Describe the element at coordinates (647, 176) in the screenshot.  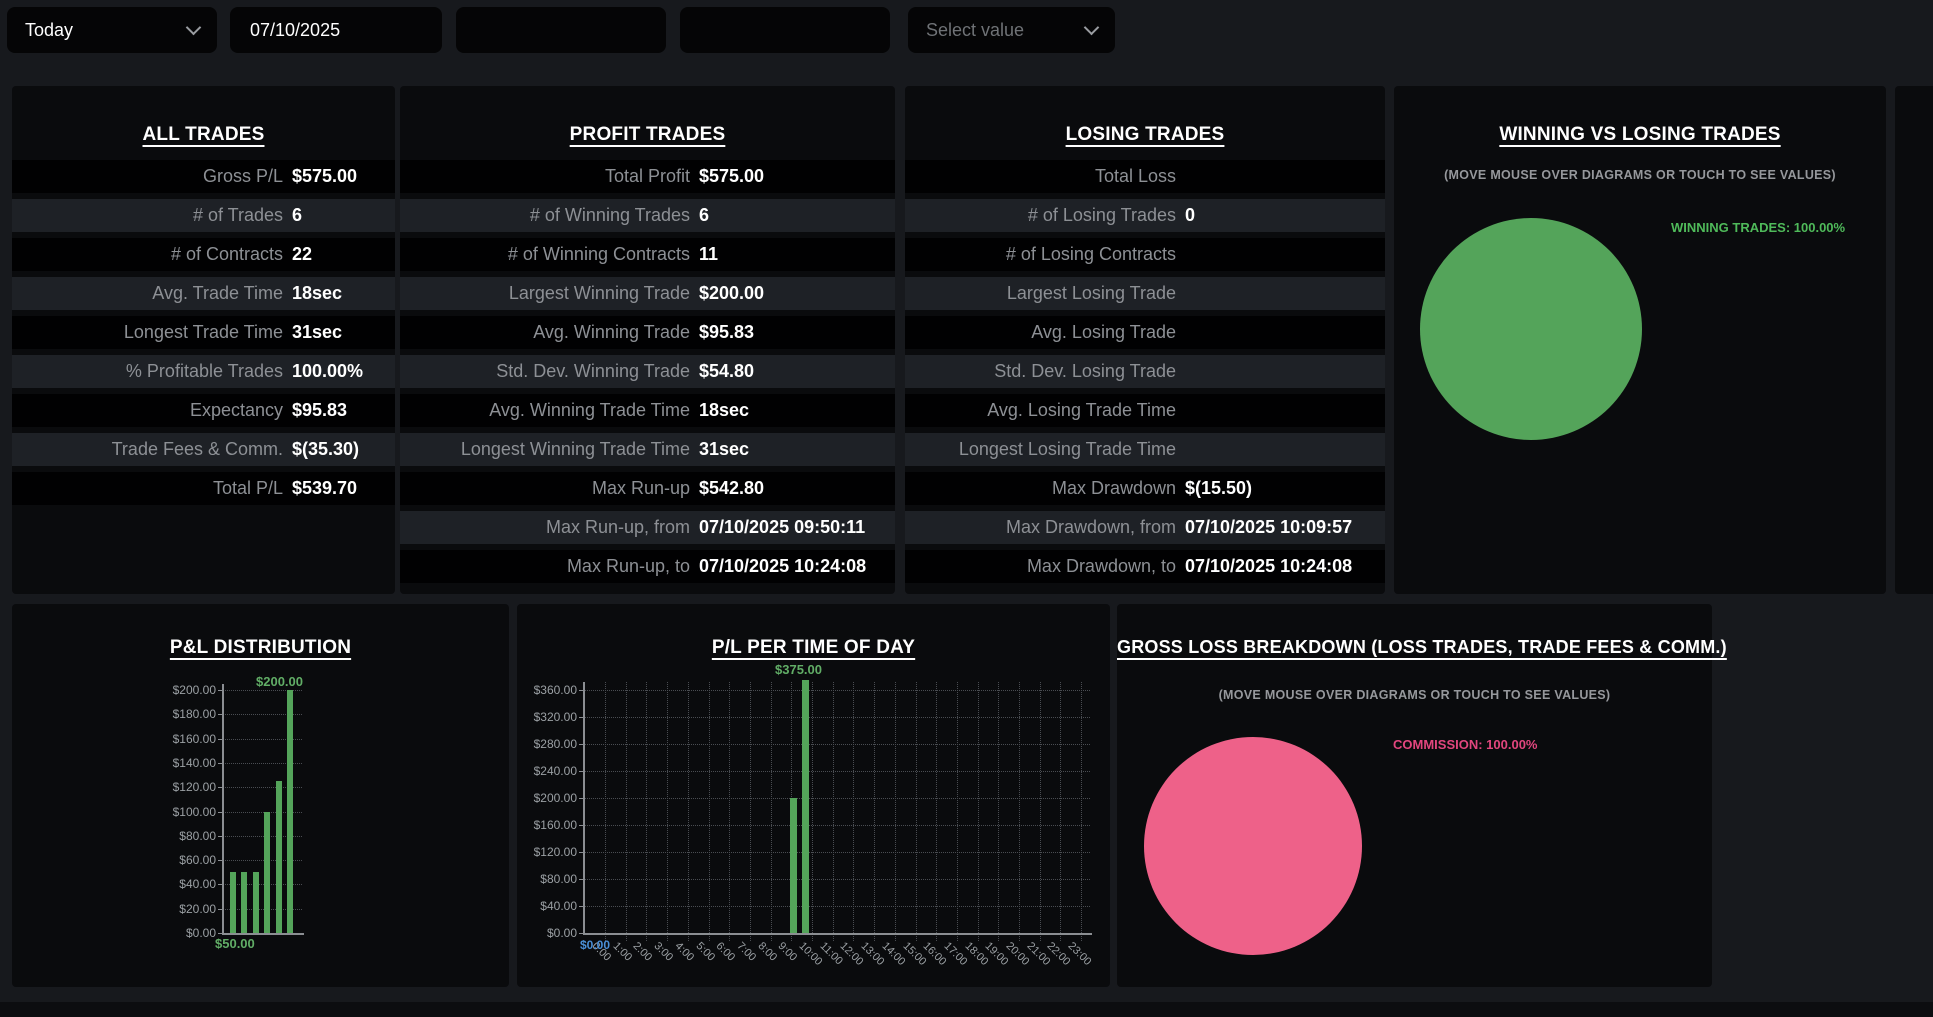
I see `stat-label: Total Profit` at that location.